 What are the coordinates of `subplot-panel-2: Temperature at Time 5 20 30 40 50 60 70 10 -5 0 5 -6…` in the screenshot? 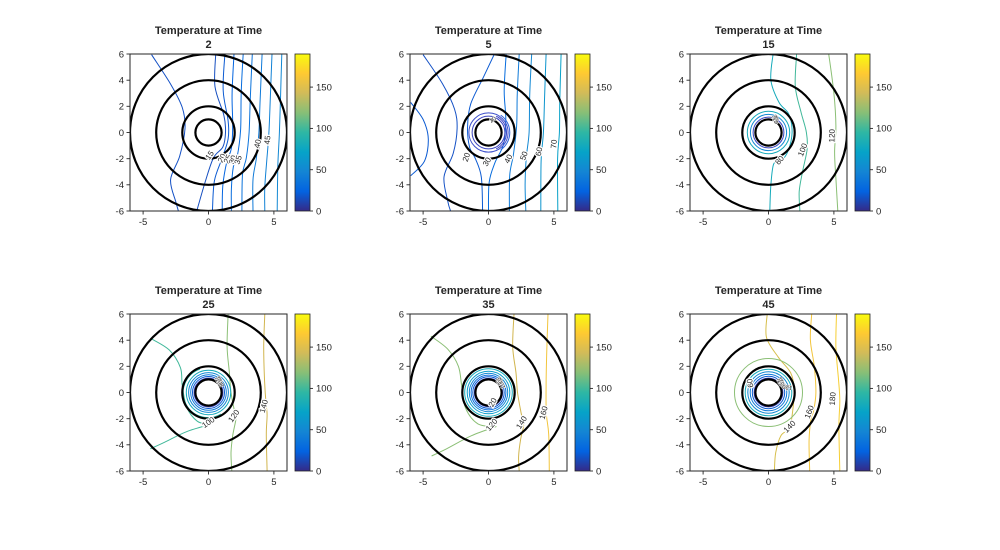 It's located at (502, 129).